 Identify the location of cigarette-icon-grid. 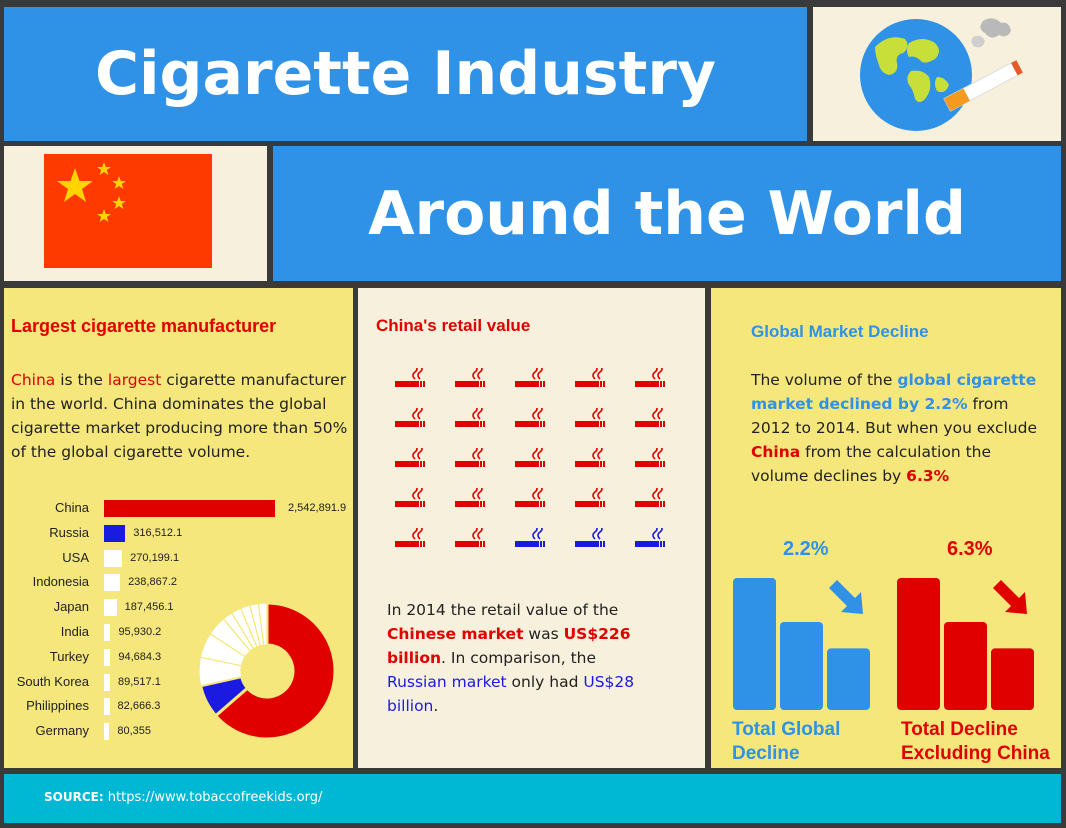
(531, 458).